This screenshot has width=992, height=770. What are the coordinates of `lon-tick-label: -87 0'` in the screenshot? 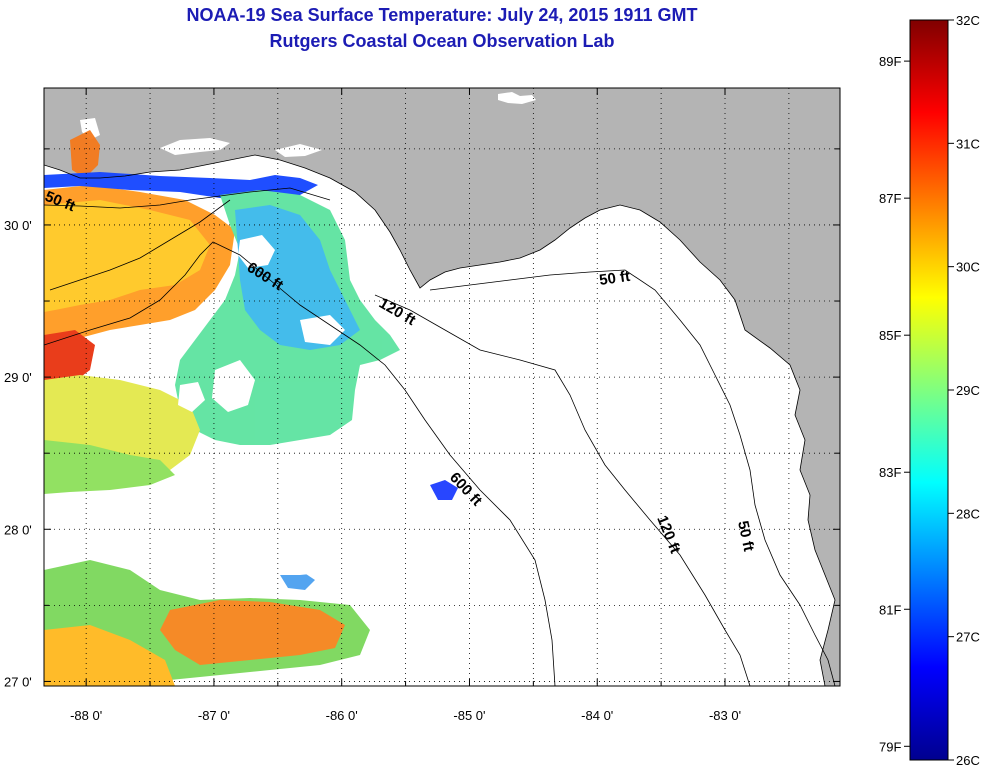 It's located at (214, 715).